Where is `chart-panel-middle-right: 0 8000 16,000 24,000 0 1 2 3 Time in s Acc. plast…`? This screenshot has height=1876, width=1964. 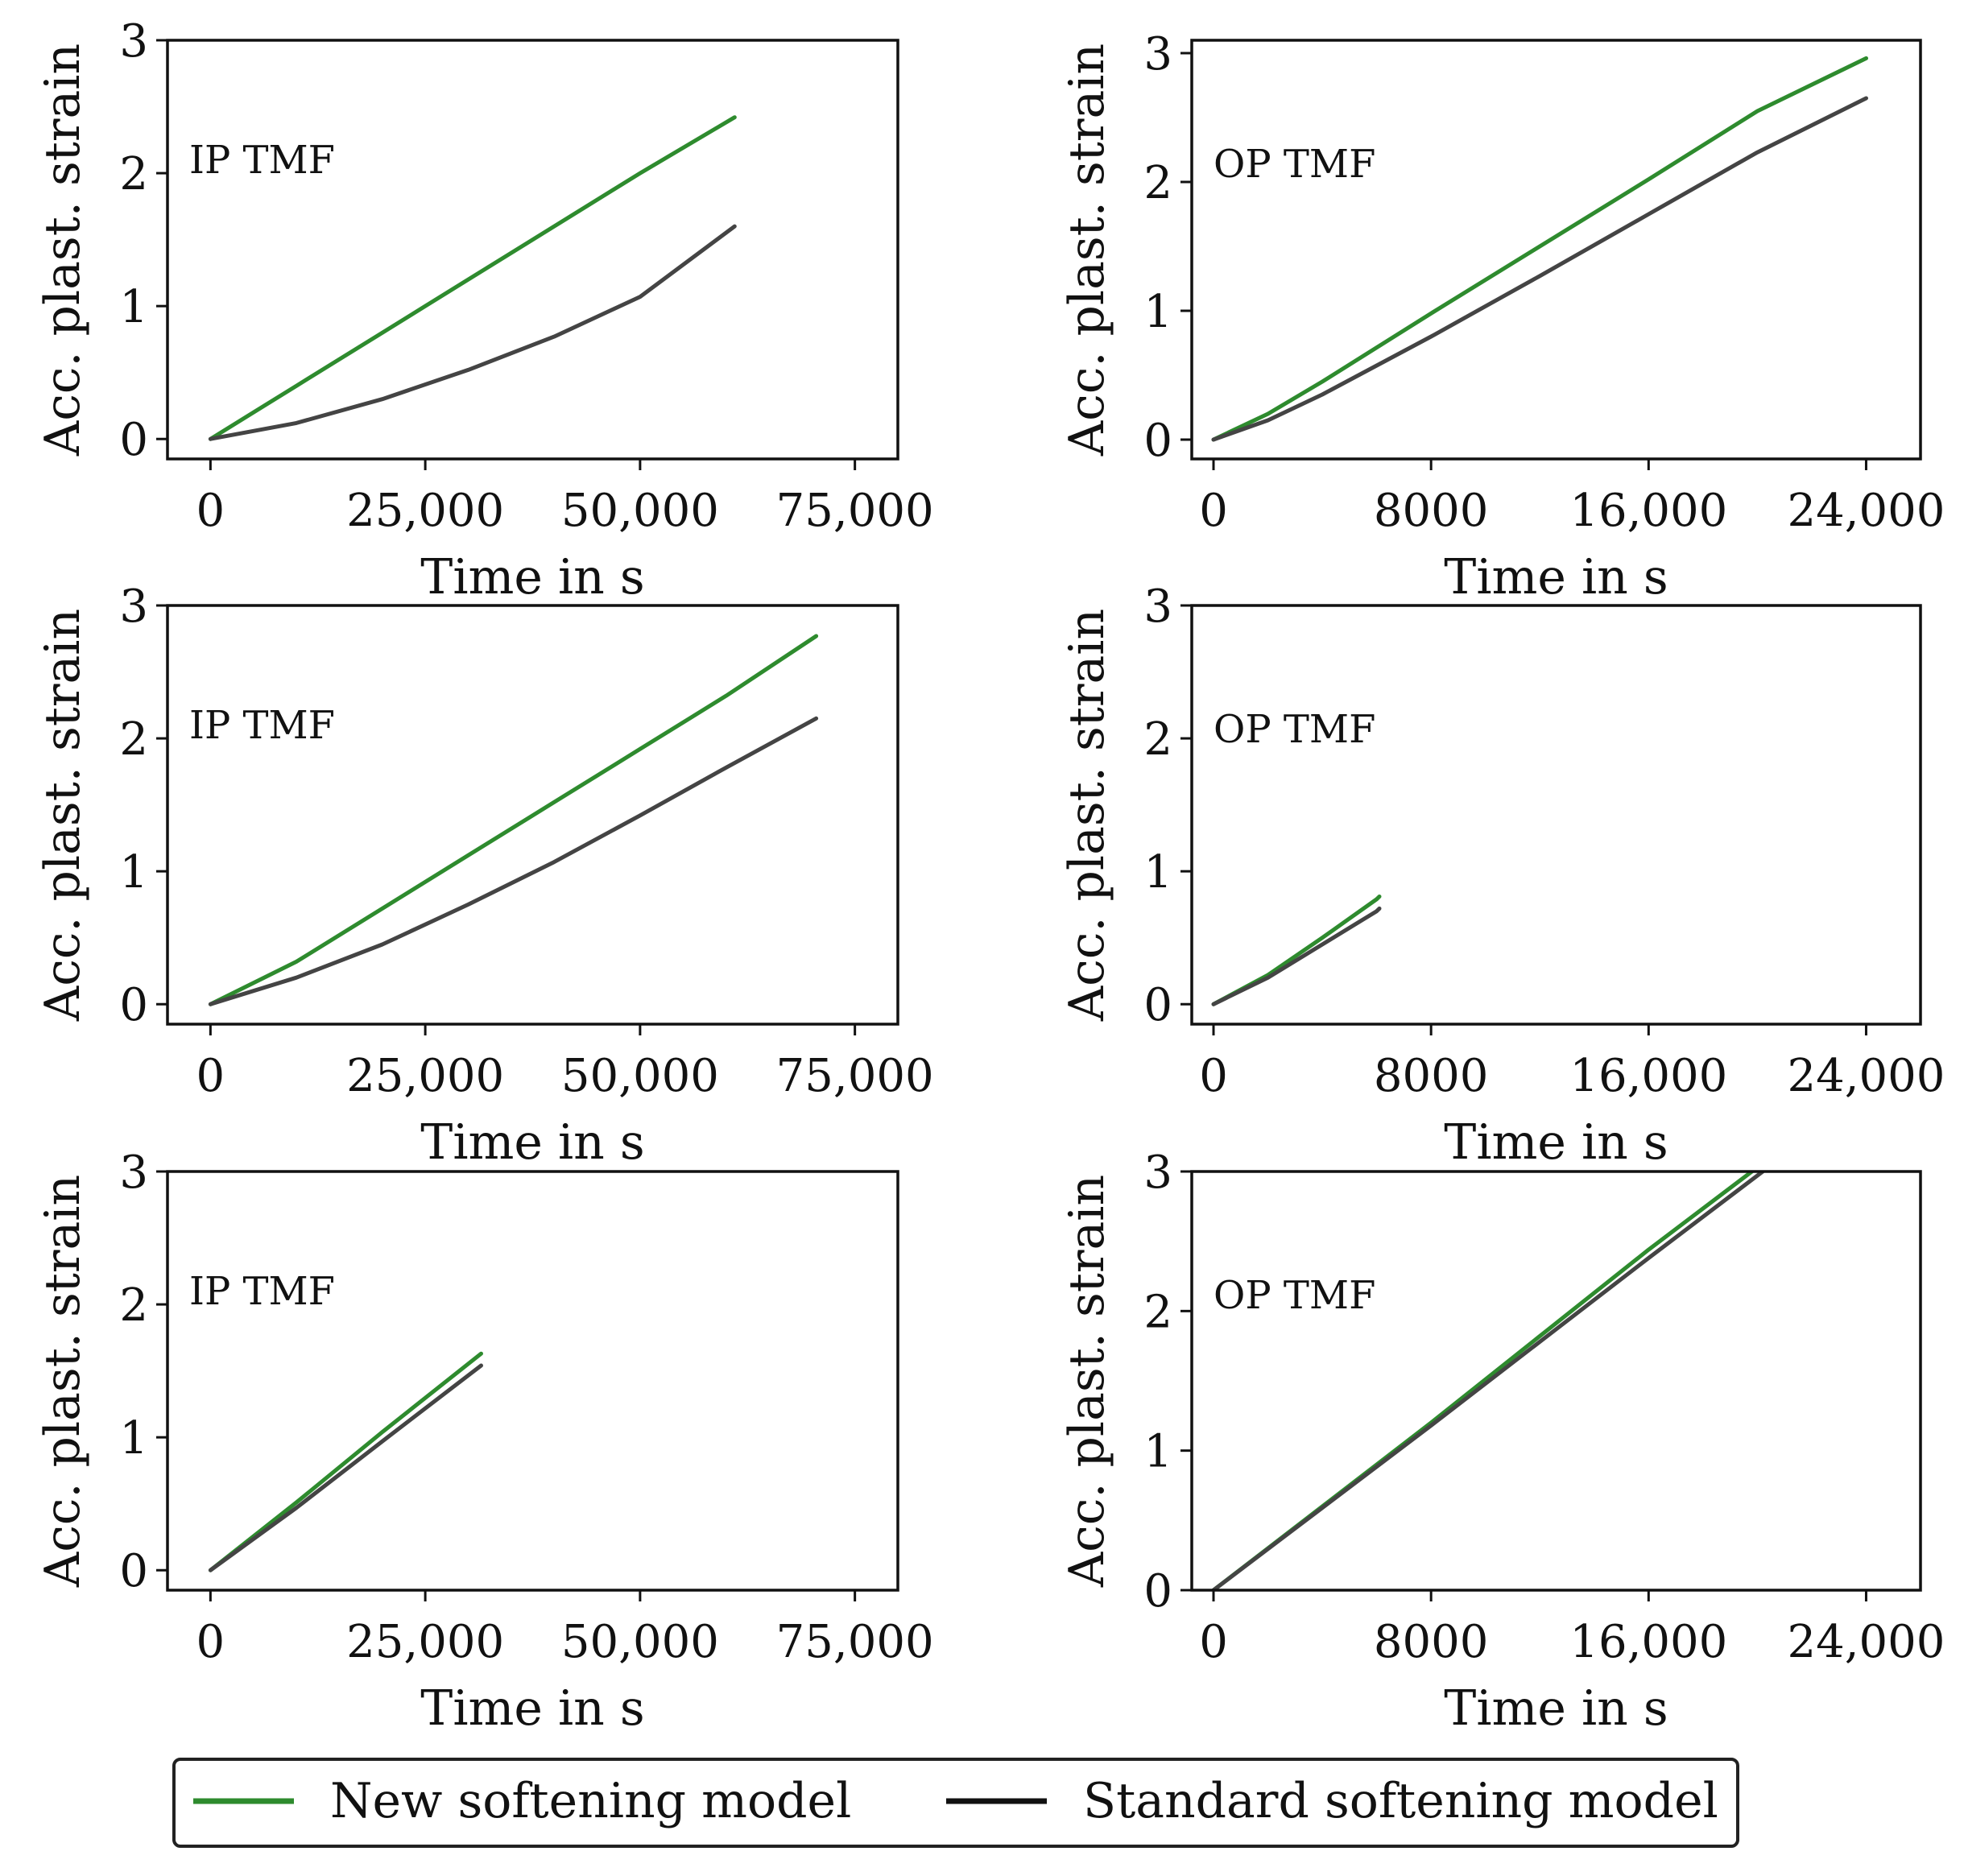 chart-panel-middle-right: 0 8000 16,000 24,000 0 1 2 3 Time in s Acc. plast… is located at coordinates (1502, 876).